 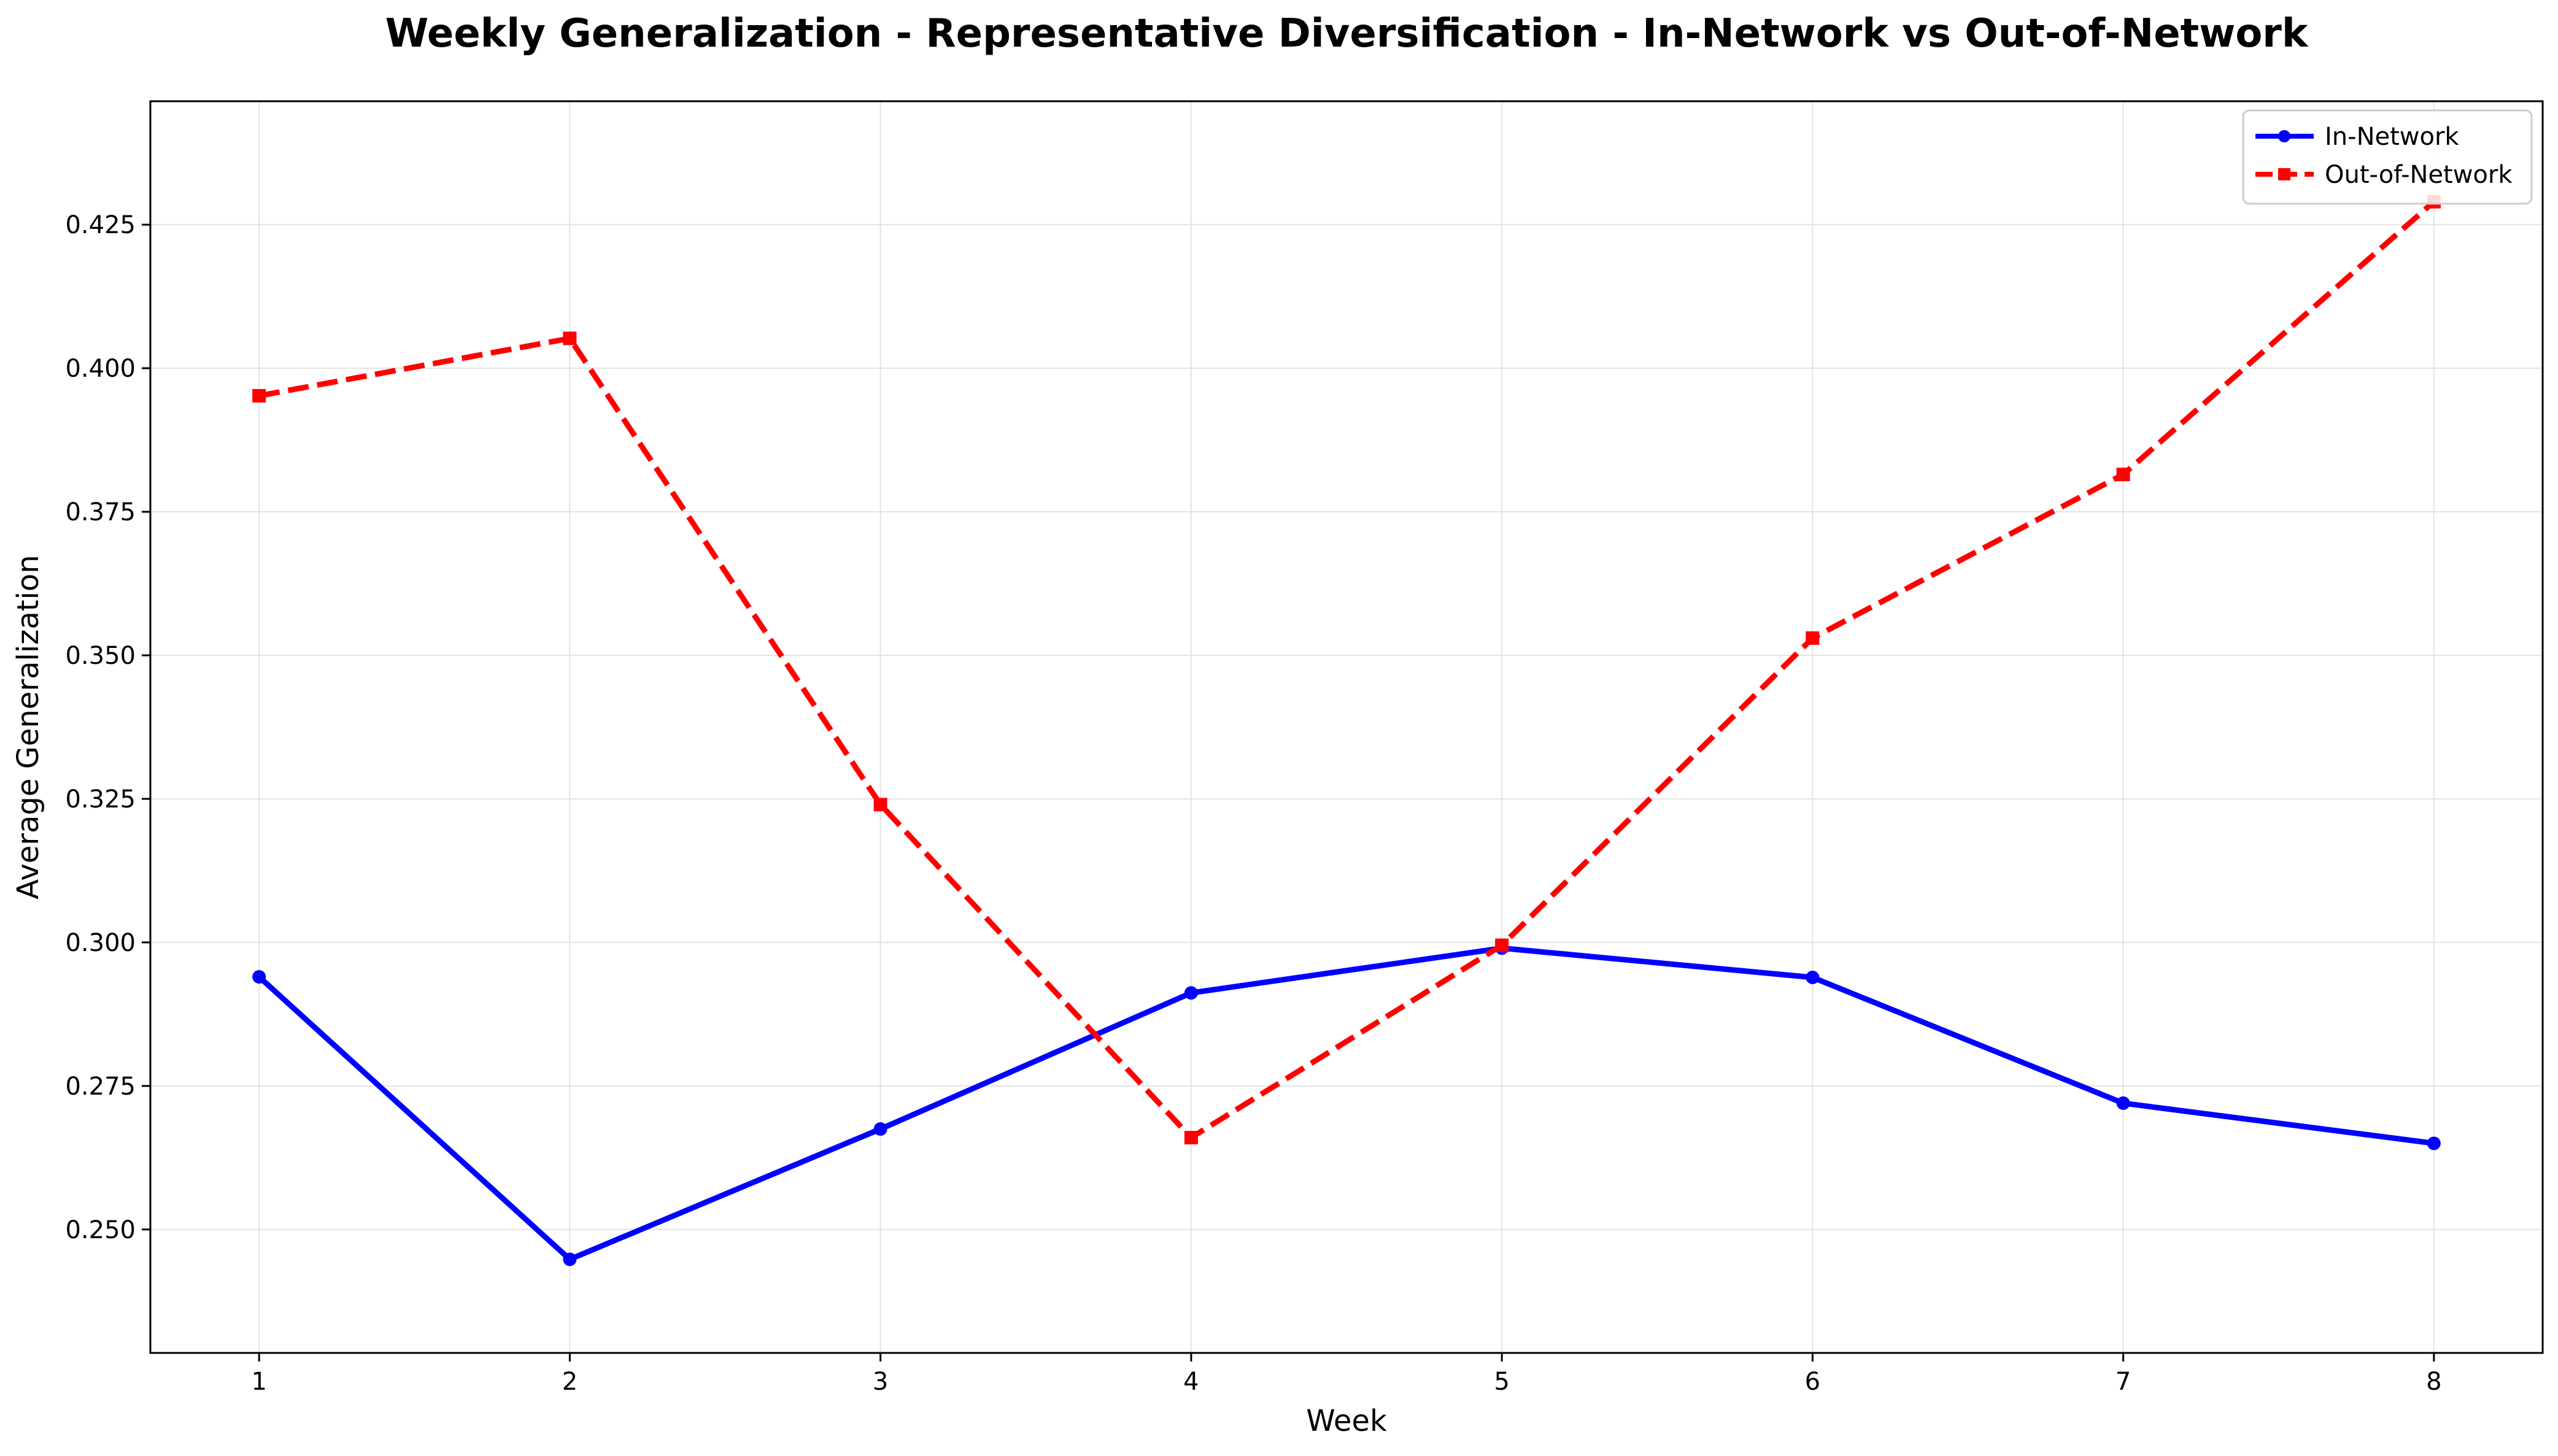 What do you see at coordinates (1347, 1421) in the screenshot?
I see `x-axis-label: Week` at bounding box center [1347, 1421].